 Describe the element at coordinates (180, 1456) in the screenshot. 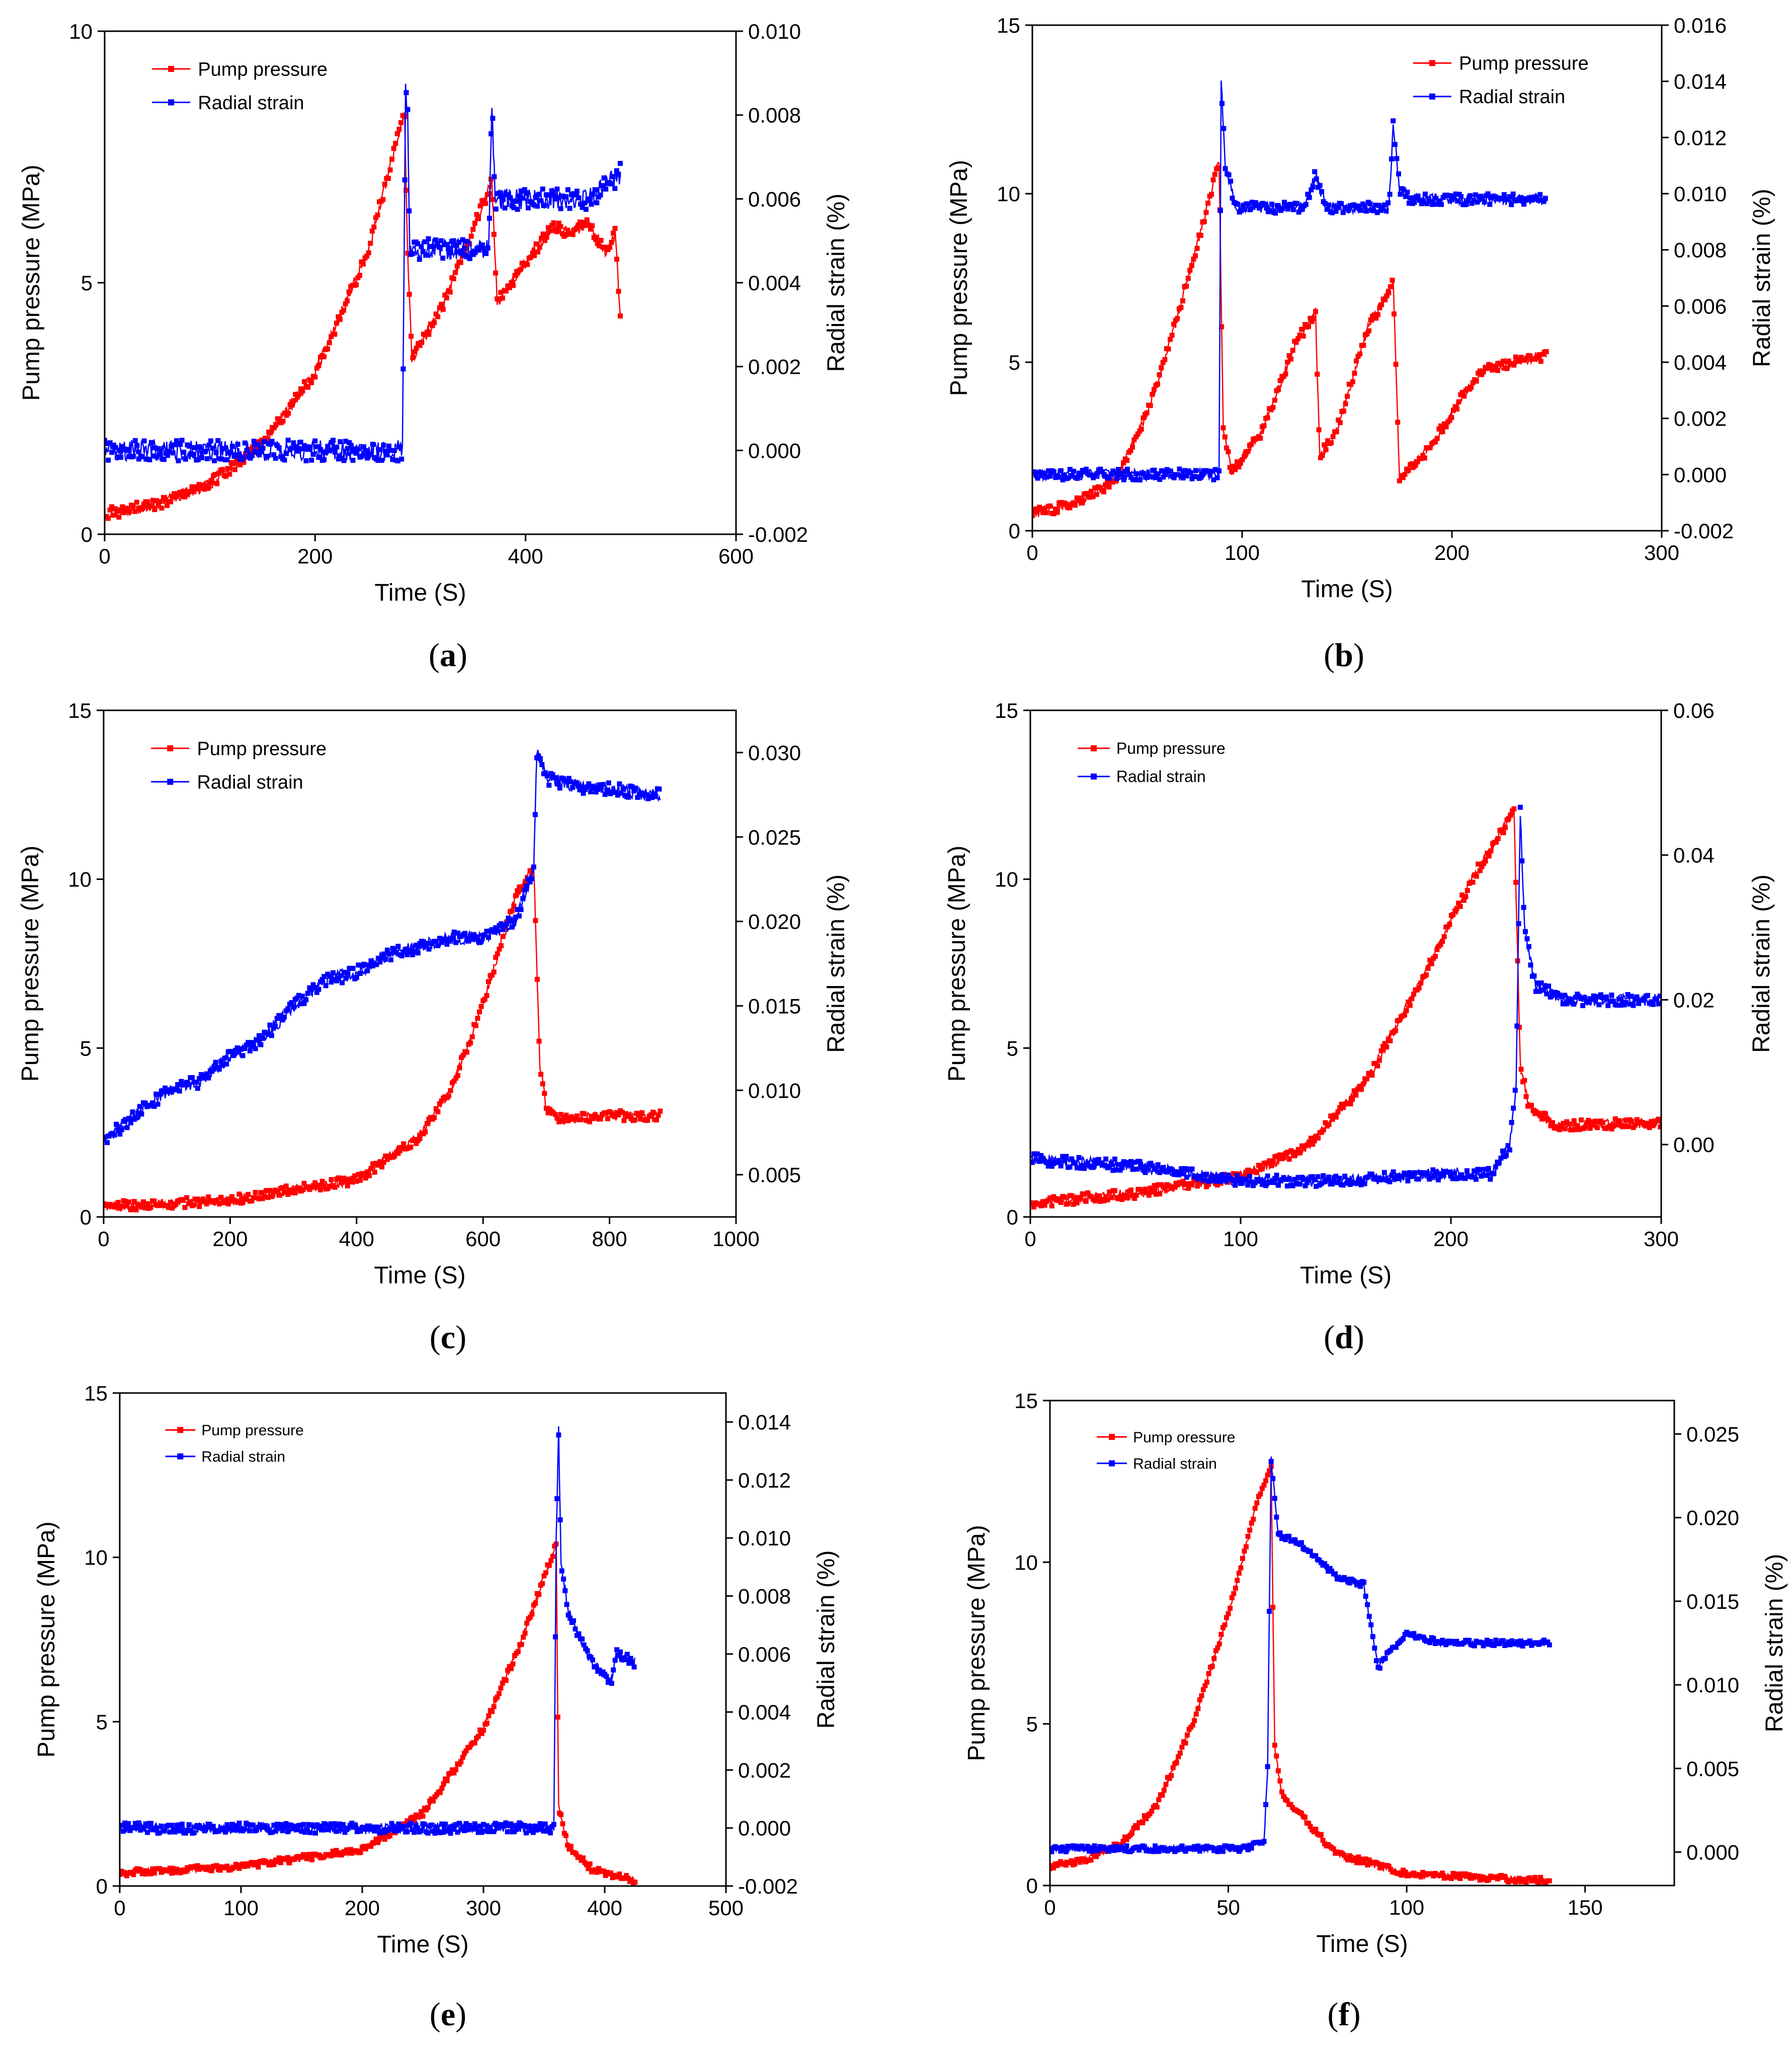

I see `legend-marker` at that location.